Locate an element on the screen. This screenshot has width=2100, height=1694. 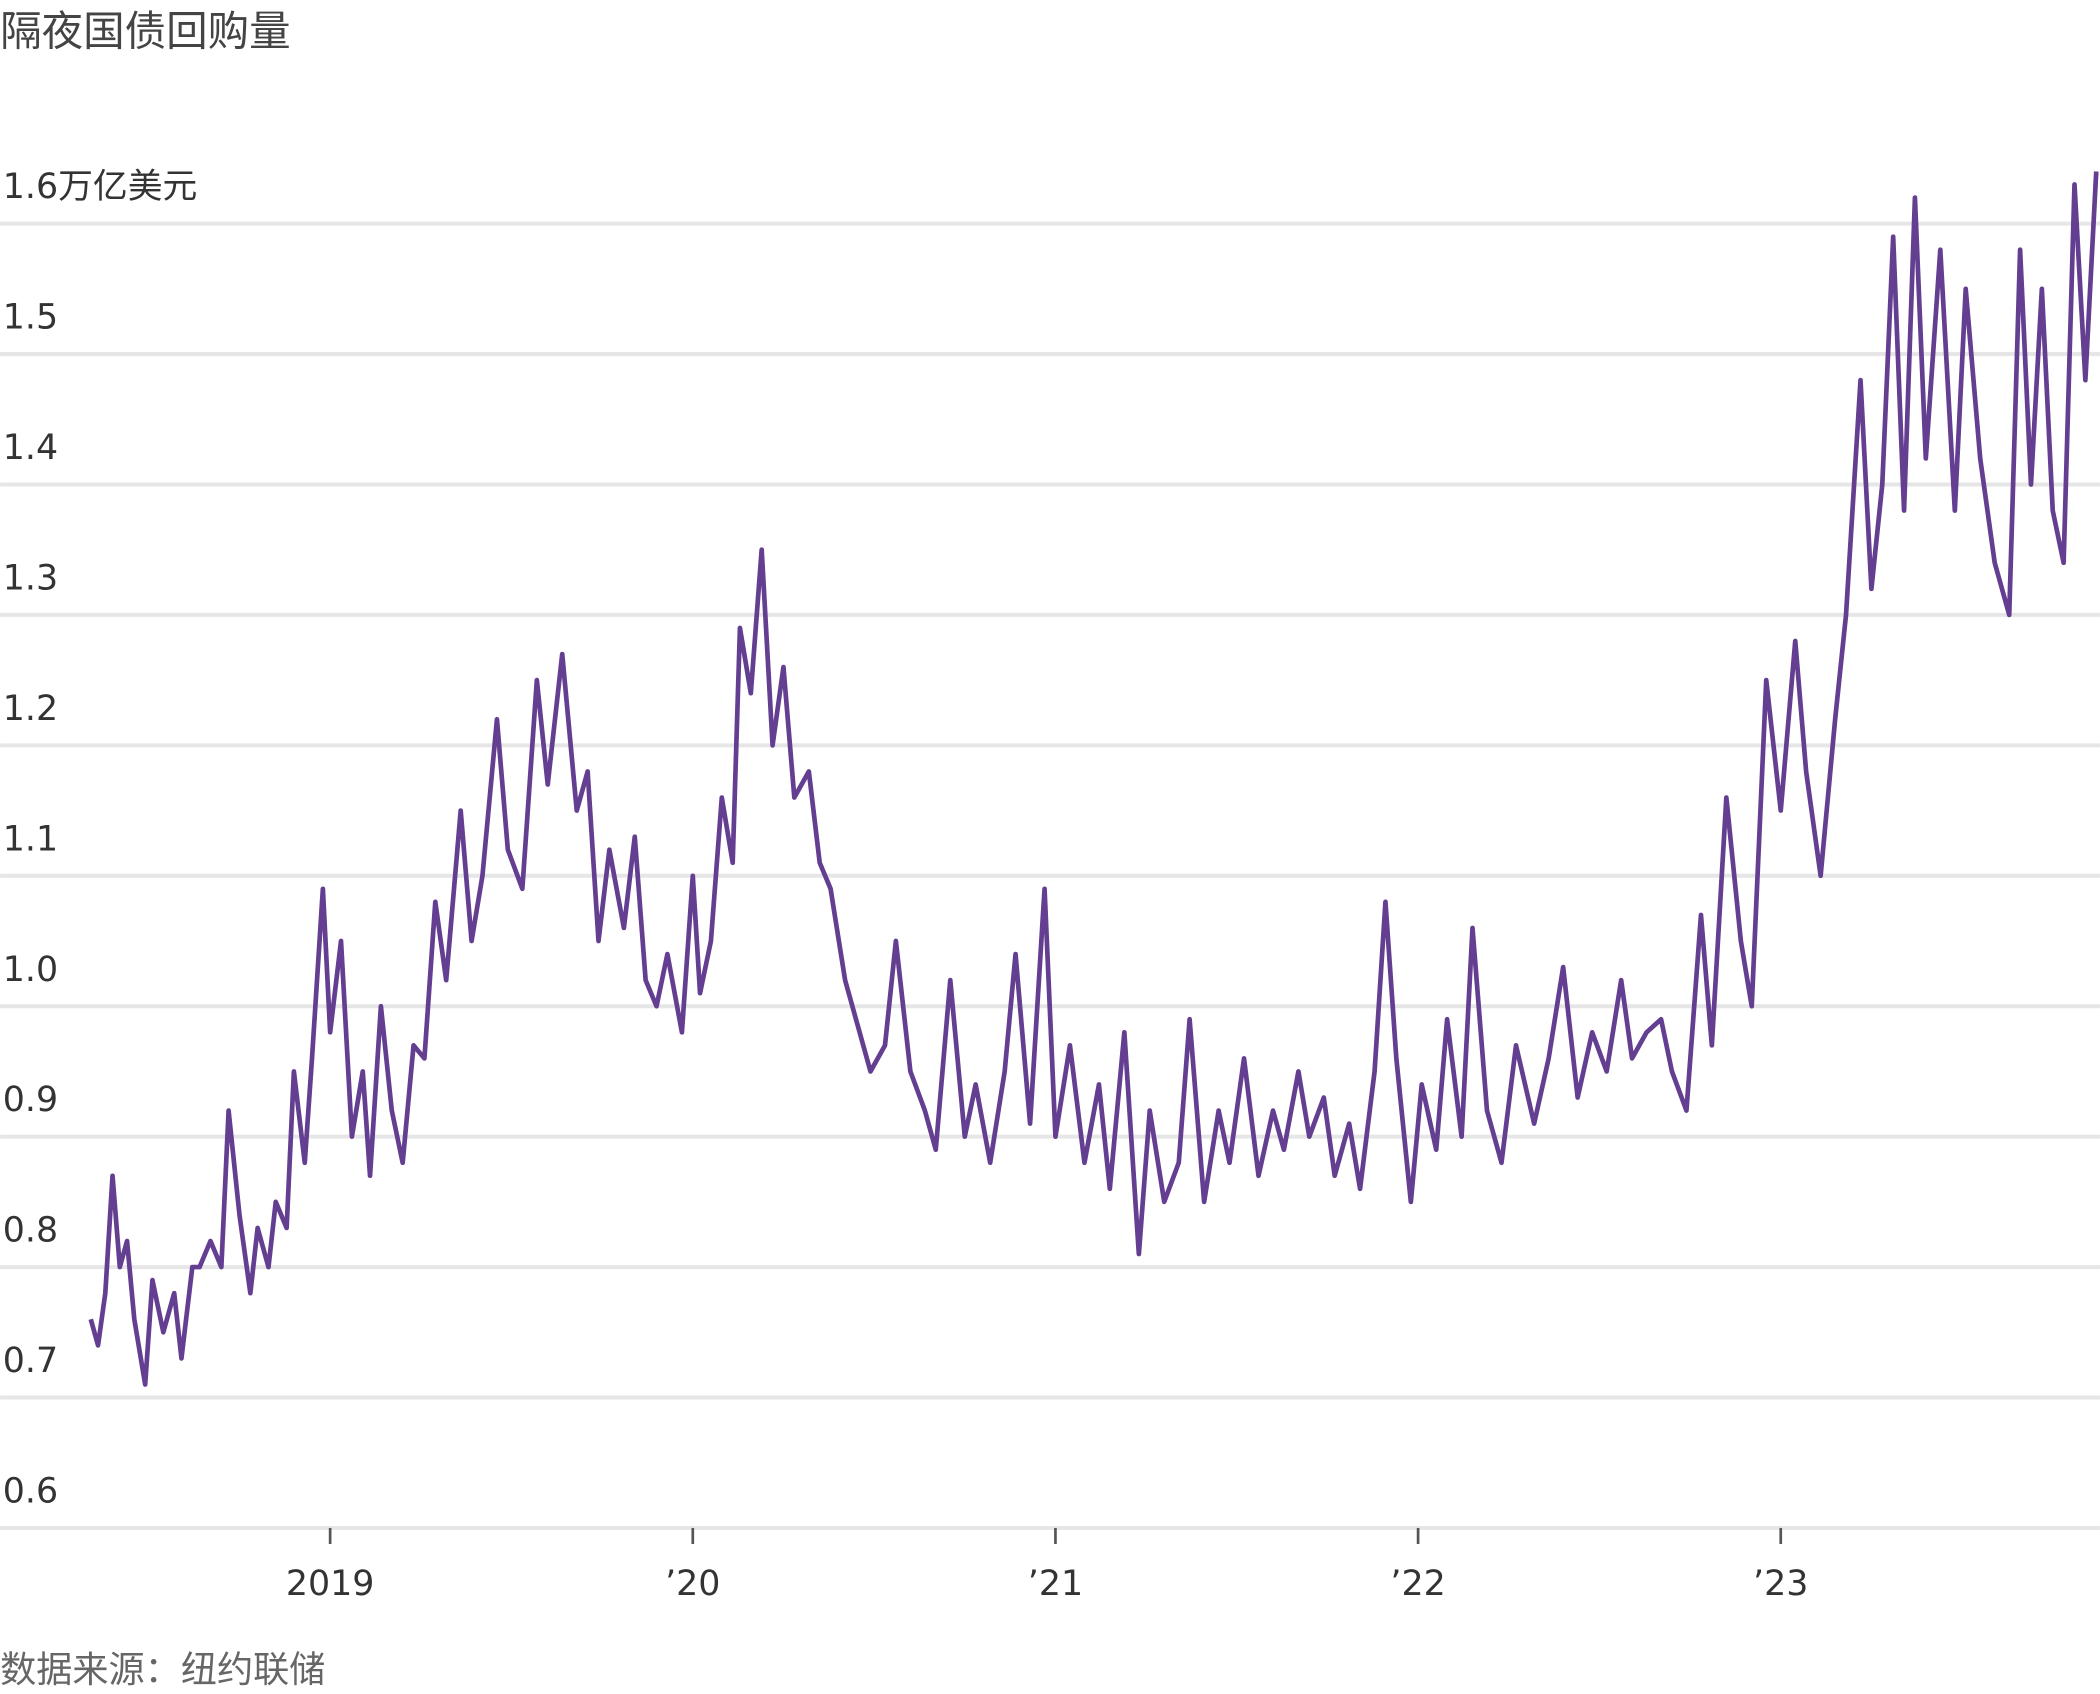
y-tick-label: 0.6 is located at coordinates (30, 1492).